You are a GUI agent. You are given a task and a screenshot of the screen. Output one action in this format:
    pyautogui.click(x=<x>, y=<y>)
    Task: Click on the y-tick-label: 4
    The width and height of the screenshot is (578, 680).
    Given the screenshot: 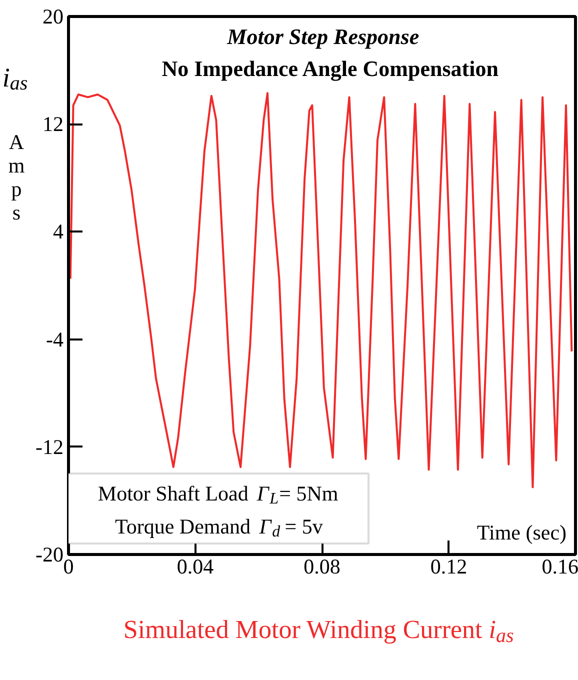 What is the action you would take?
    pyautogui.click(x=58, y=232)
    